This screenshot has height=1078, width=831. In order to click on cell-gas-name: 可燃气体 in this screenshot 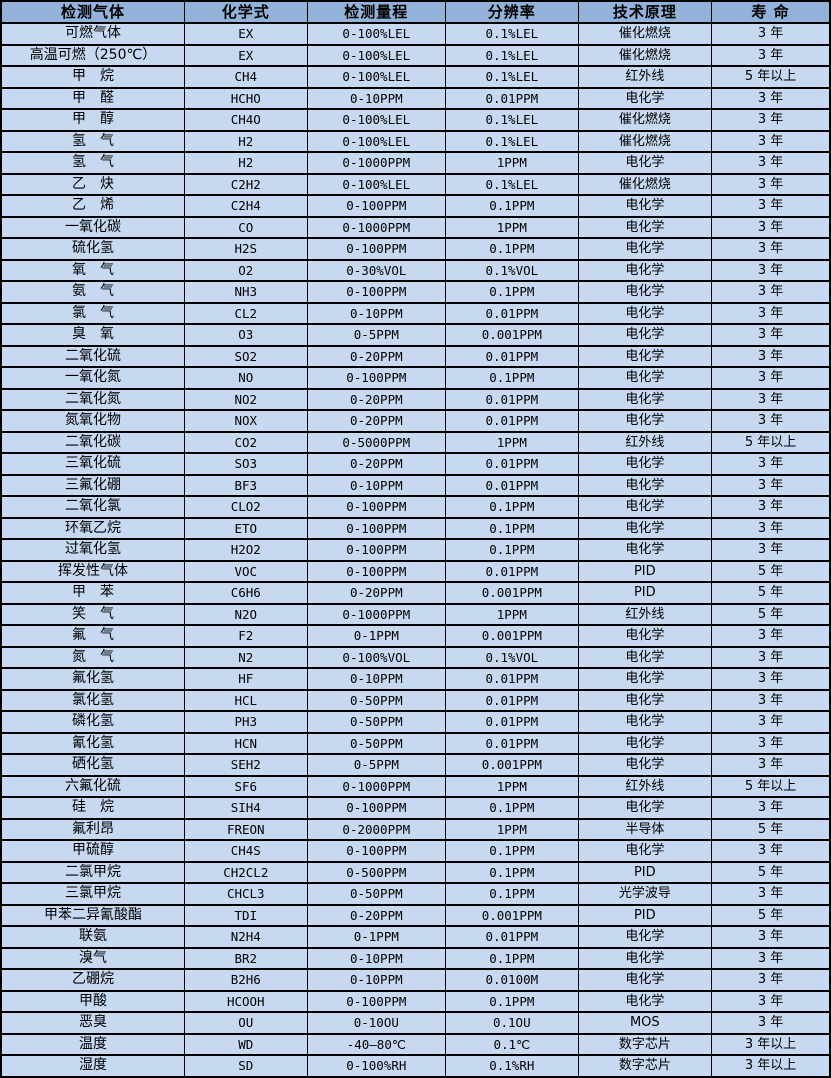, I will do `click(92, 33)`.